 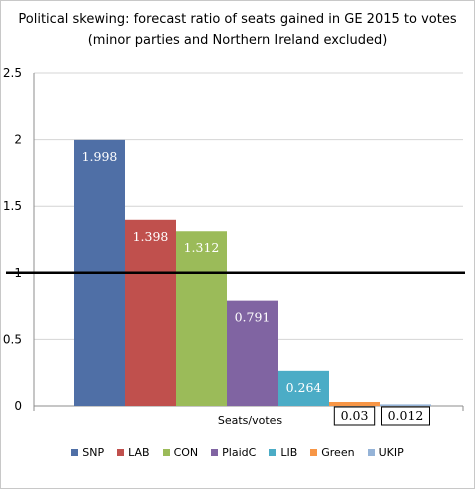 I want to click on y-tick-label: 0.5, so click(x=12, y=339).